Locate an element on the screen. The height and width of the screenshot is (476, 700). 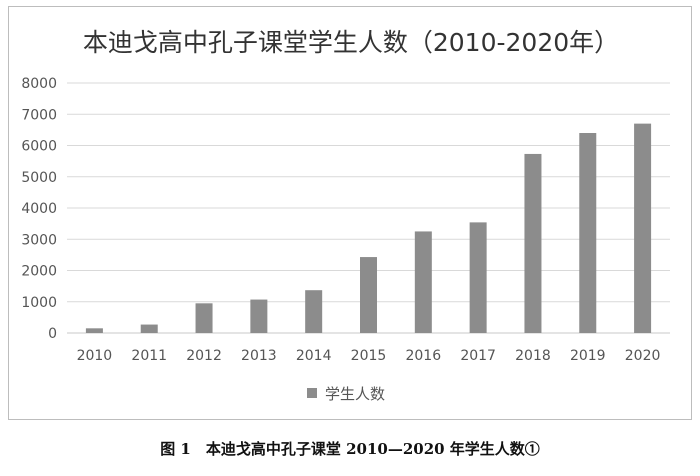
x-tick-label: 2014 is located at coordinates (314, 356).